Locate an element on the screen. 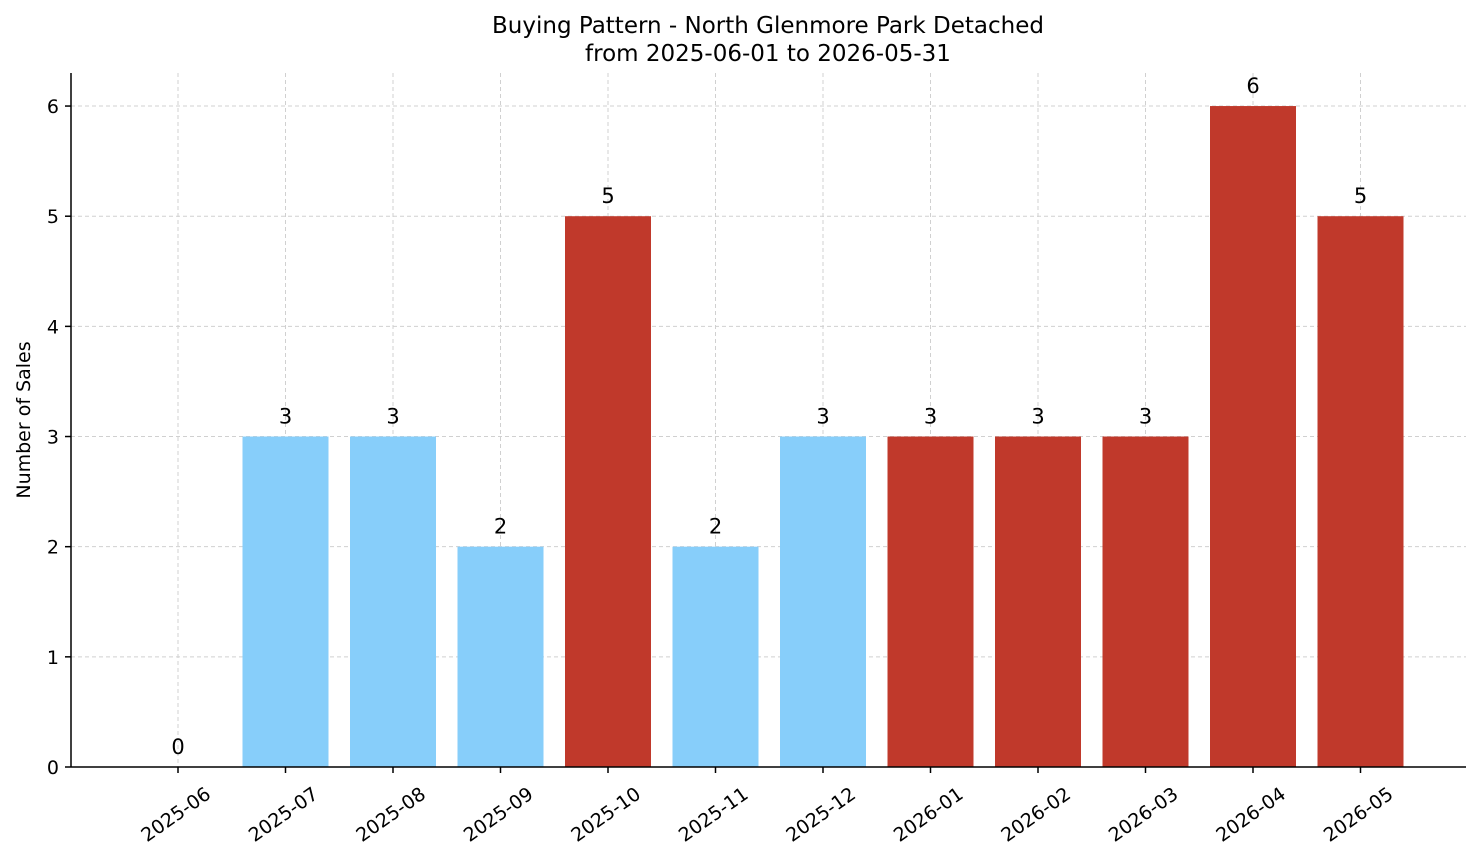 The width and height of the screenshot is (1481, 863). x-tick-label: 2026-02 is located at coordinates (1036, 815).